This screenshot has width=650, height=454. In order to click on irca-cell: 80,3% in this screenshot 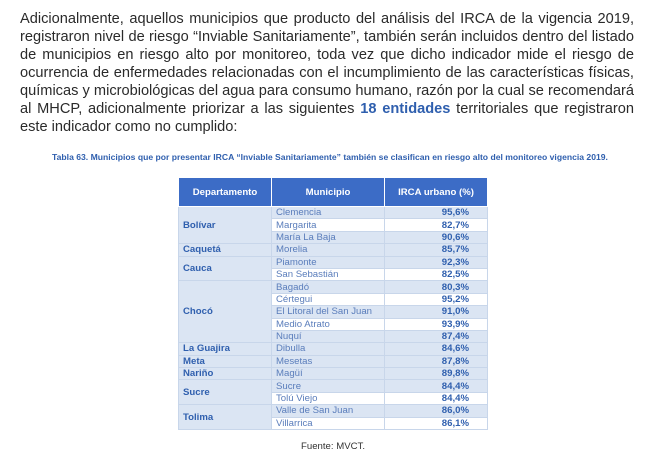, I will do `click(436, 287)`.